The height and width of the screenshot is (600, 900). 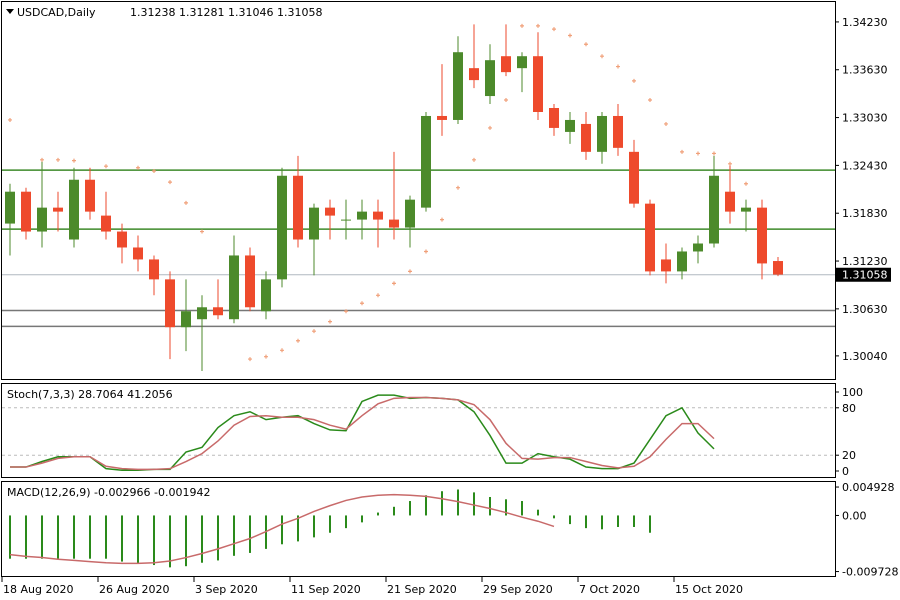 What do you see at coordinates (865, 309) in the screenshot?
I see `price-tick-label: 1.30630` at bounding box center [865, 309].